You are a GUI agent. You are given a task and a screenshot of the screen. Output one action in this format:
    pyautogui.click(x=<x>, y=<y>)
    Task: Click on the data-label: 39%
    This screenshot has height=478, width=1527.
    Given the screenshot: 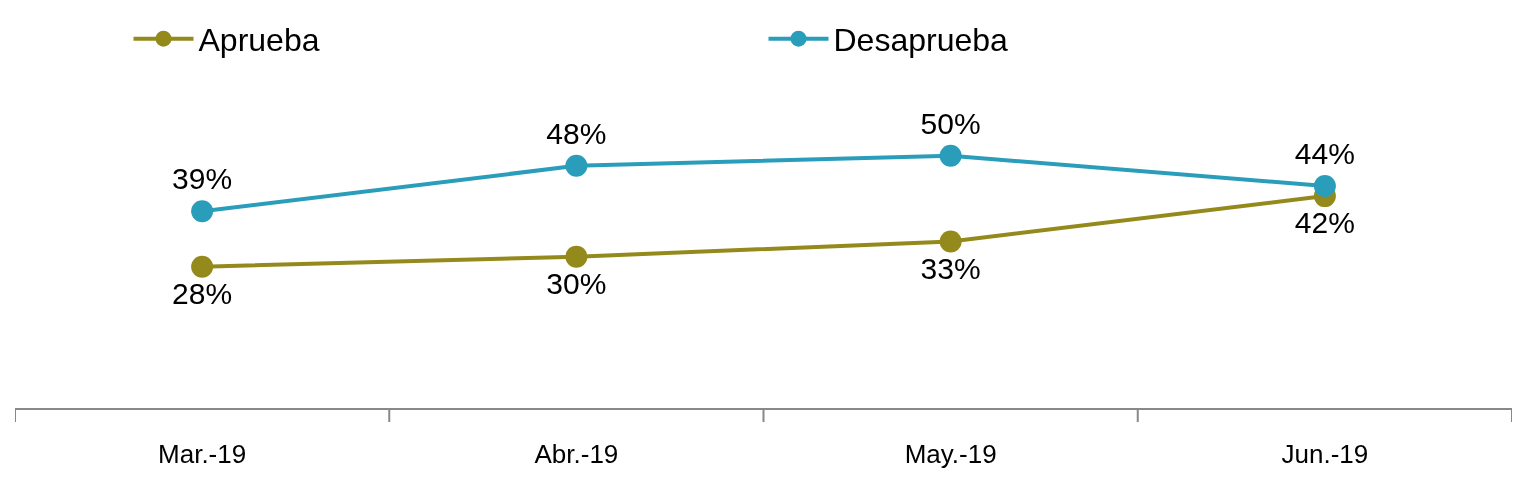 What is the action you would take?
    pyautogui.click(x=202, y=178)
    